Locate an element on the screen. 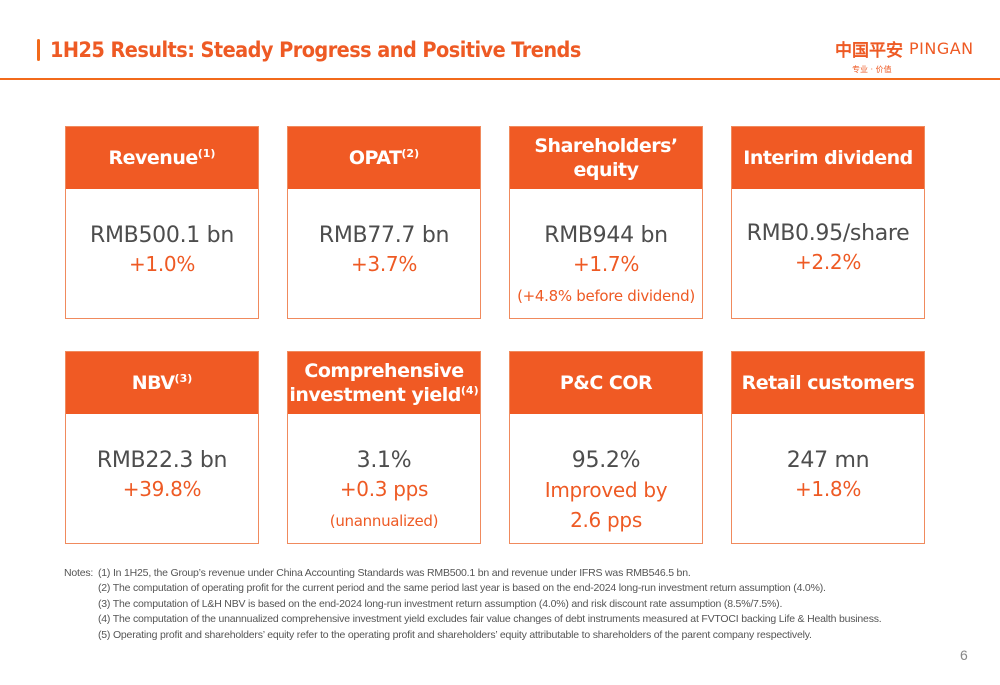 This screenshot has width=1000, height=685. kpi-value: RMB22.3 bn is located at coordinates (162, 460).